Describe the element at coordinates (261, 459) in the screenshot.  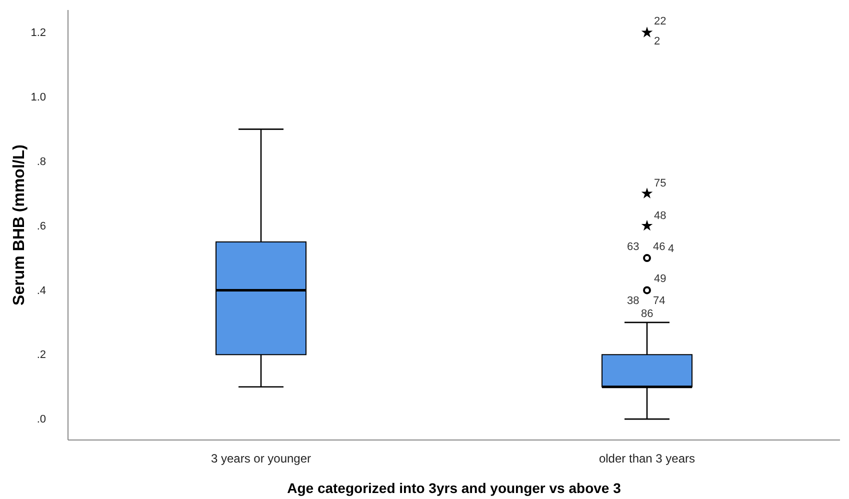
I see `x-tick-label: 3 years or younger` at that location.